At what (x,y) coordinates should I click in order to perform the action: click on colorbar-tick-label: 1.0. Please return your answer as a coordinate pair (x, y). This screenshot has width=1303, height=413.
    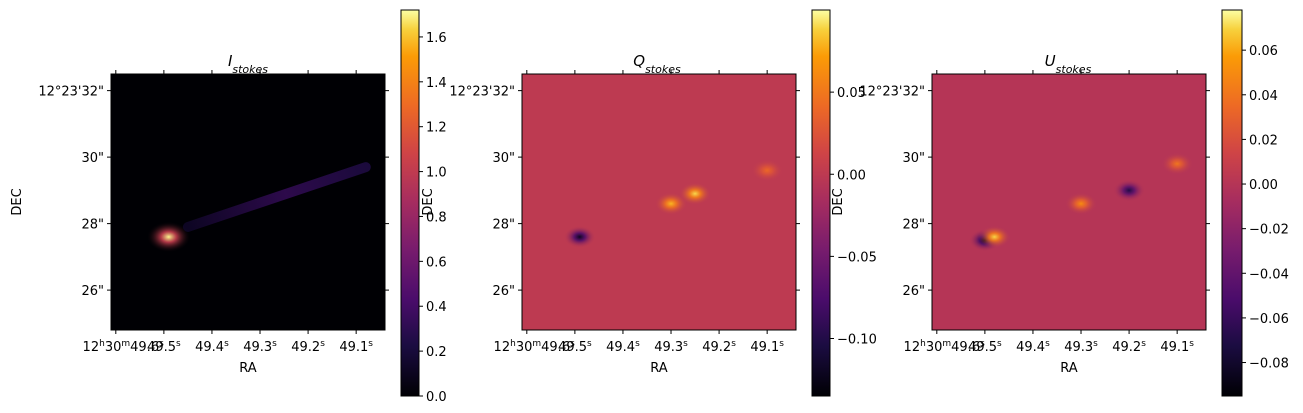
    Looking at the image, I should click on (436, 173).